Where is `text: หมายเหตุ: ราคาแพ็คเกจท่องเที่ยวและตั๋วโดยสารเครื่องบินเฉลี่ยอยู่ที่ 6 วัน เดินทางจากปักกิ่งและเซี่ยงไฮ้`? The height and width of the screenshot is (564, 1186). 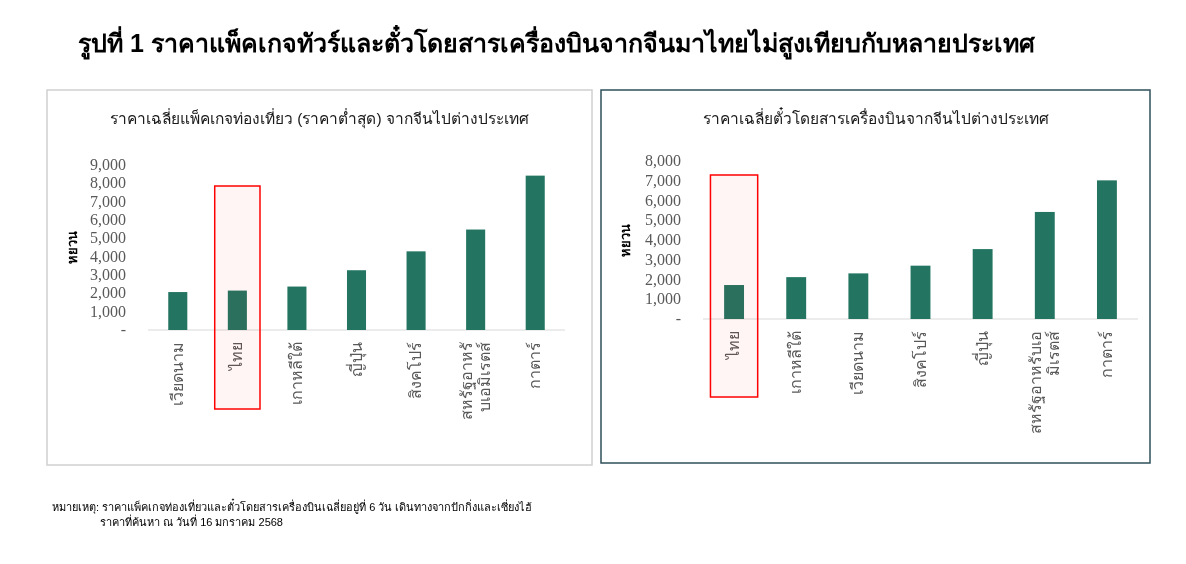 text: หมายเหตุ: ราคาแพ็คเกจท่องเที่ยวและตั๋วโดยสารเครื่องบินเฉลี่ยอยู่ที่ 6 วัน เดินทางจากปักกิ่งและเซี่ยงไฮ้ is located at coordinates (292, 506).